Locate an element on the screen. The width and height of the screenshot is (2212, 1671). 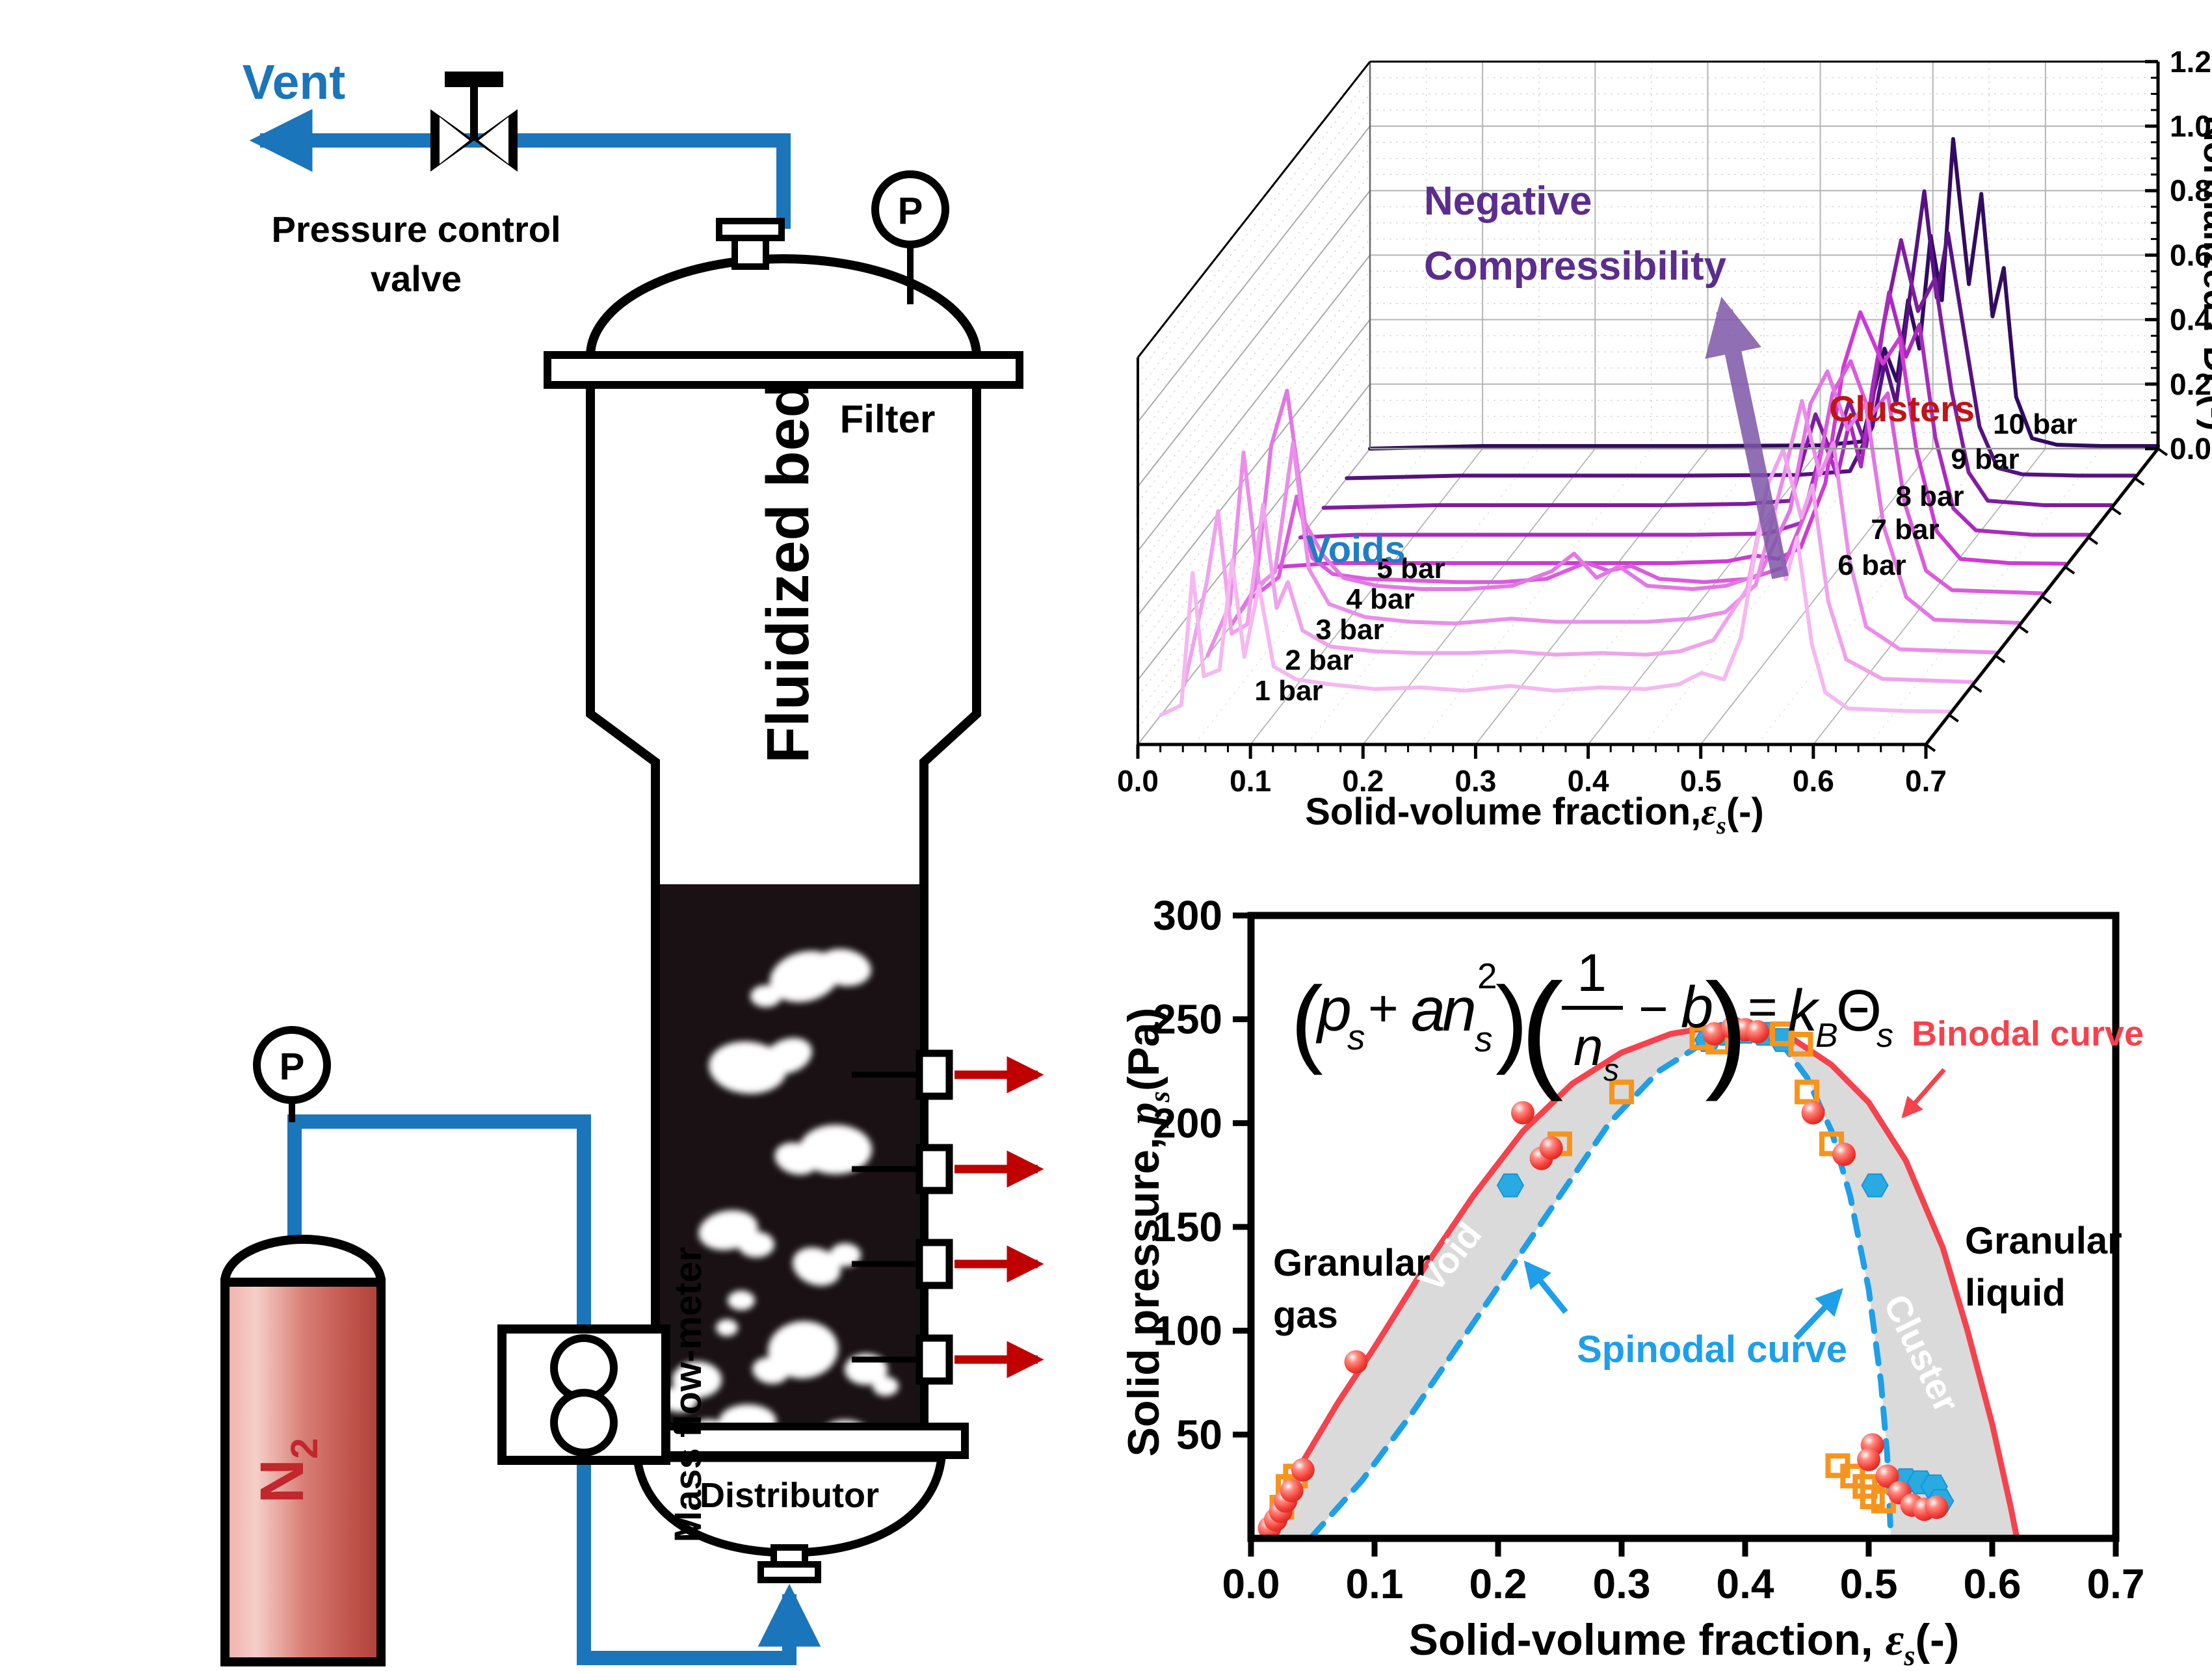
wf-z-tick-label: 0.6 is located at coordinates (2190, 255).